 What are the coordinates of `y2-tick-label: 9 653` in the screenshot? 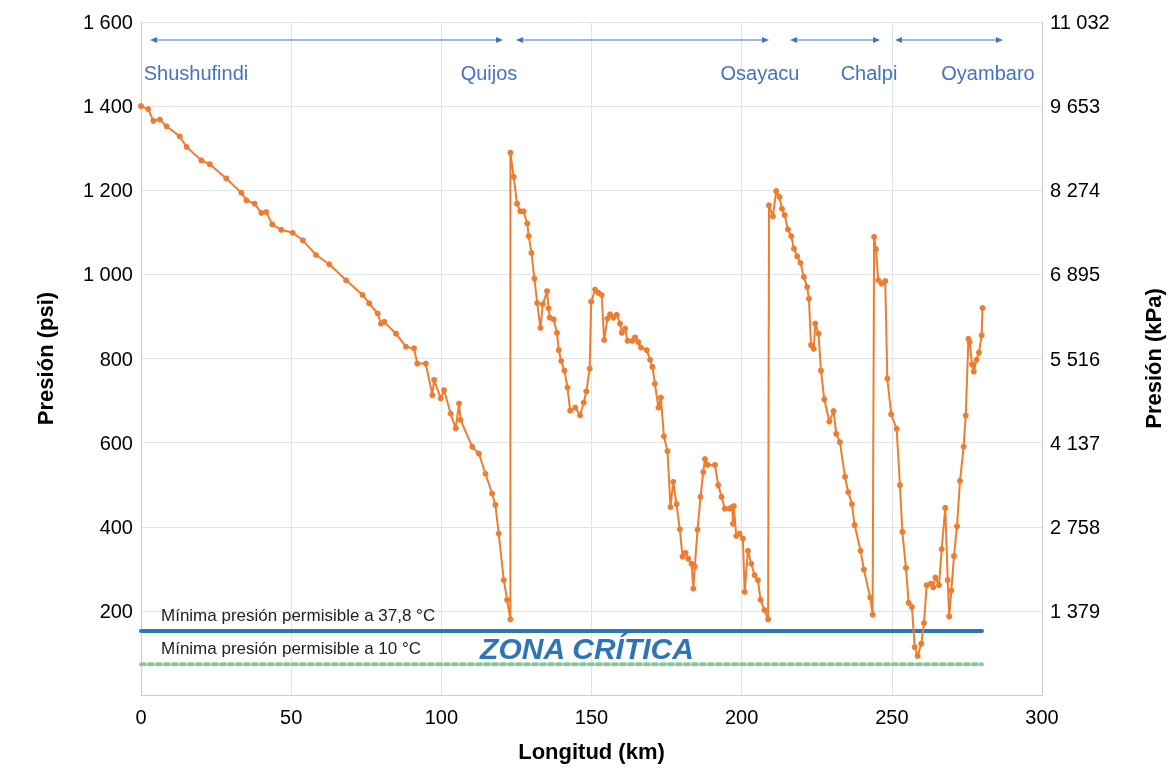 It's located at (1075, 106).